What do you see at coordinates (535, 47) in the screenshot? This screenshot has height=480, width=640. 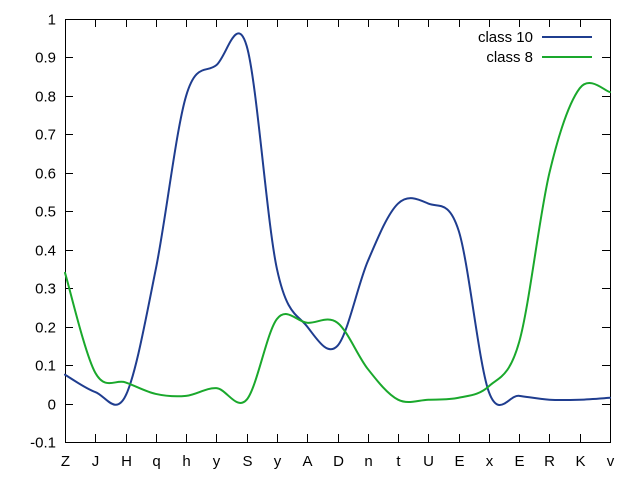 I see `legend: class 10 class 8` at bounding box center [535, 47].